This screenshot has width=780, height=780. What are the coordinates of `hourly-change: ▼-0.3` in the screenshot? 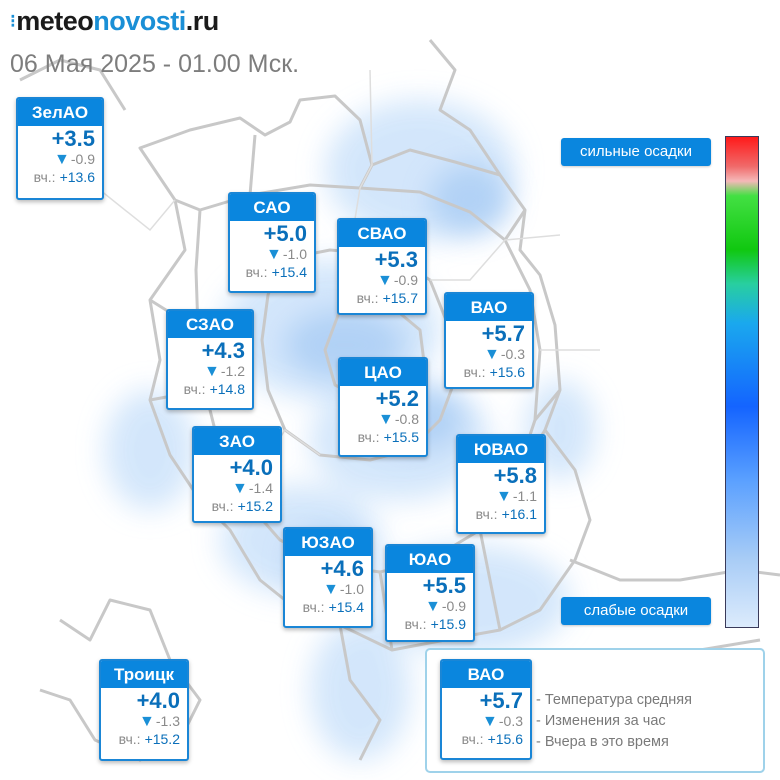 It's located at (486, 721).